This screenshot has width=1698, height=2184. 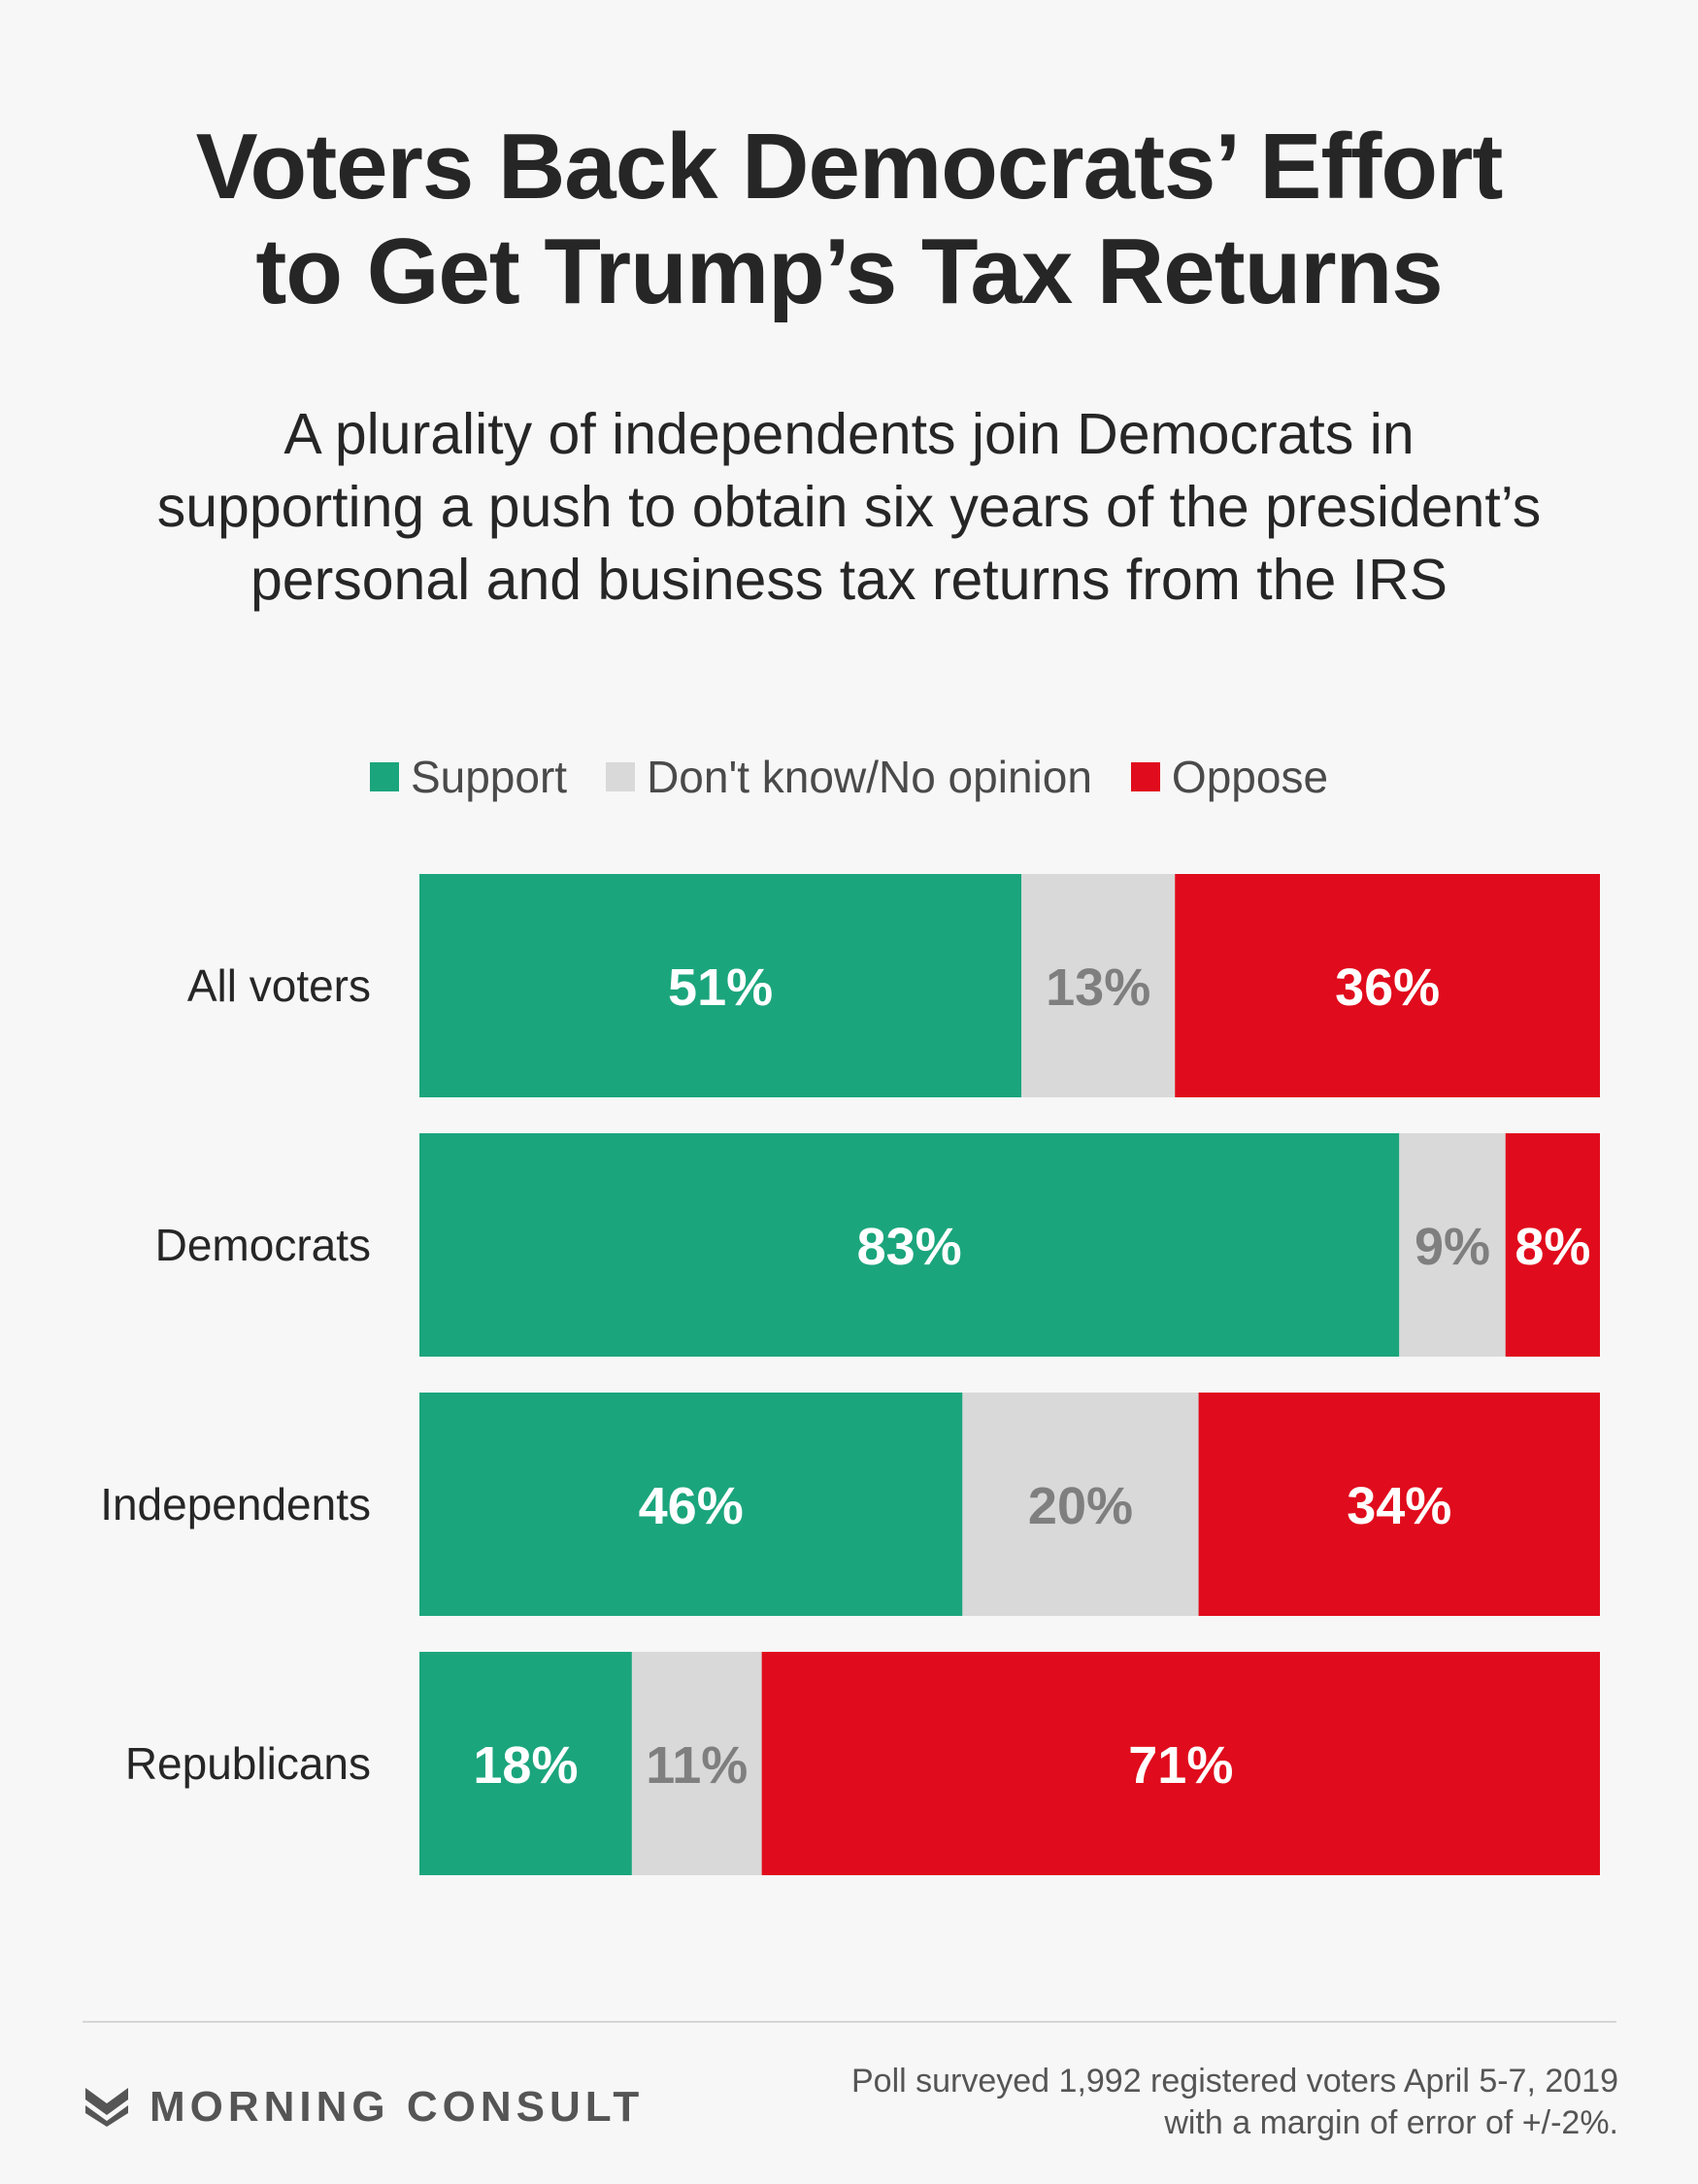 I want to click on legend-label-oppose: Oppose, so click(x=1250, y=777).